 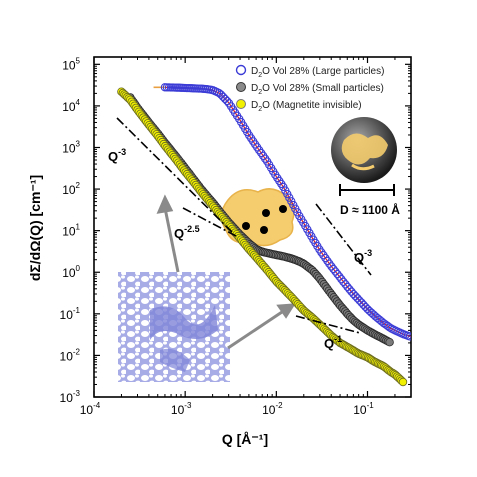 I want to click on y-tick-label: 10⁻¹, so click(x=70, y=314).